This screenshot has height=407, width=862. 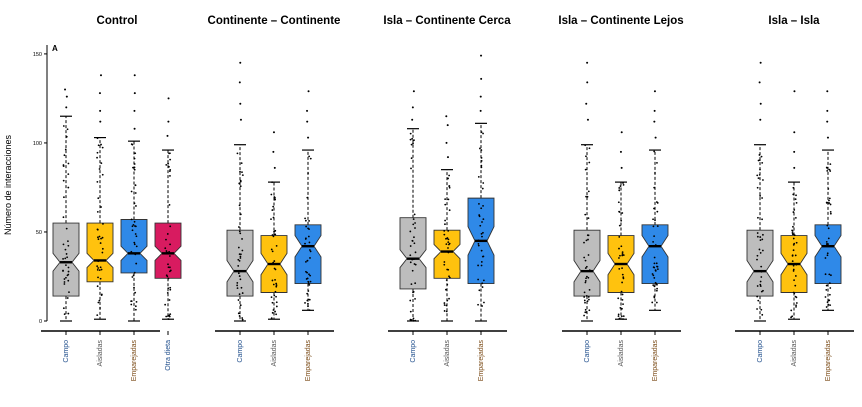 What do you see at coordinates (37, 144) in the screenshot?
I see `y-tick-label: 100` at bounding box center [37, 144].